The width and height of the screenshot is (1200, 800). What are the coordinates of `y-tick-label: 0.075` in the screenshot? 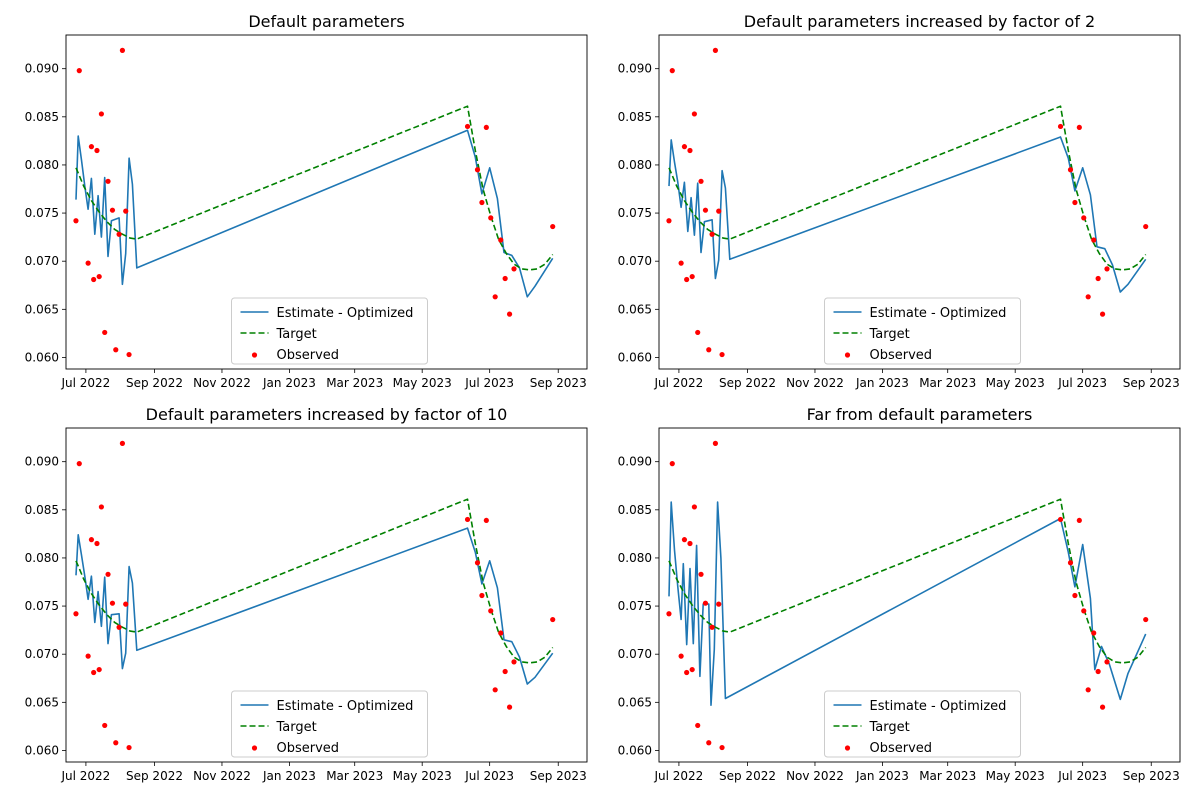 It's located at (635, 213).